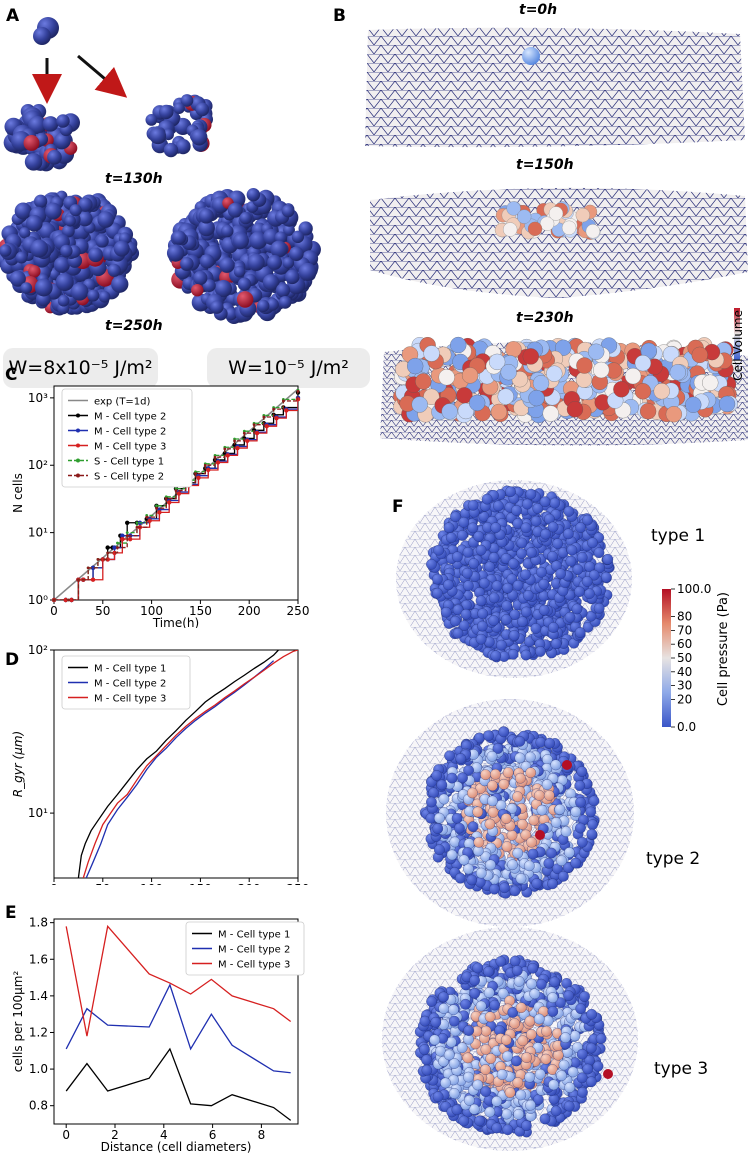  What do you see at coordinates (129, 462) in the screenshot?
I see `legend-label: S - Cell type 1` at bounding box center [129, 462].